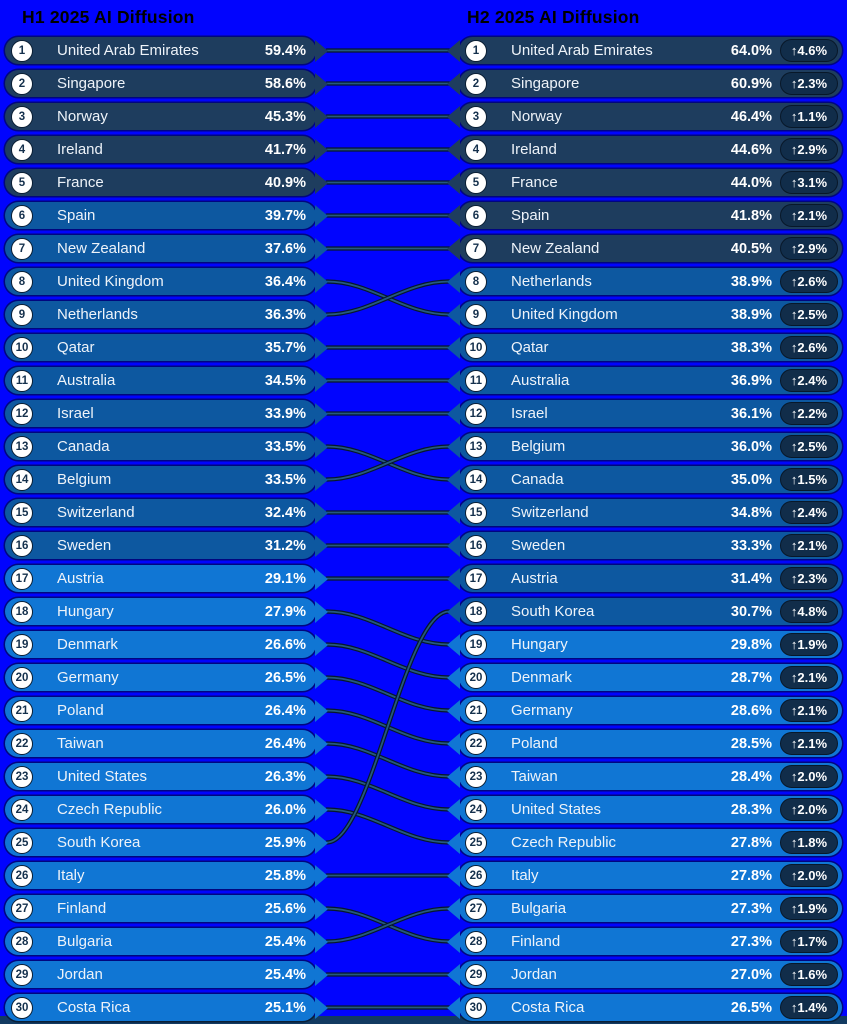  Describe the element at coordinates (476, 875) in the screenshot. I see `rank-badge: 26` at that location.